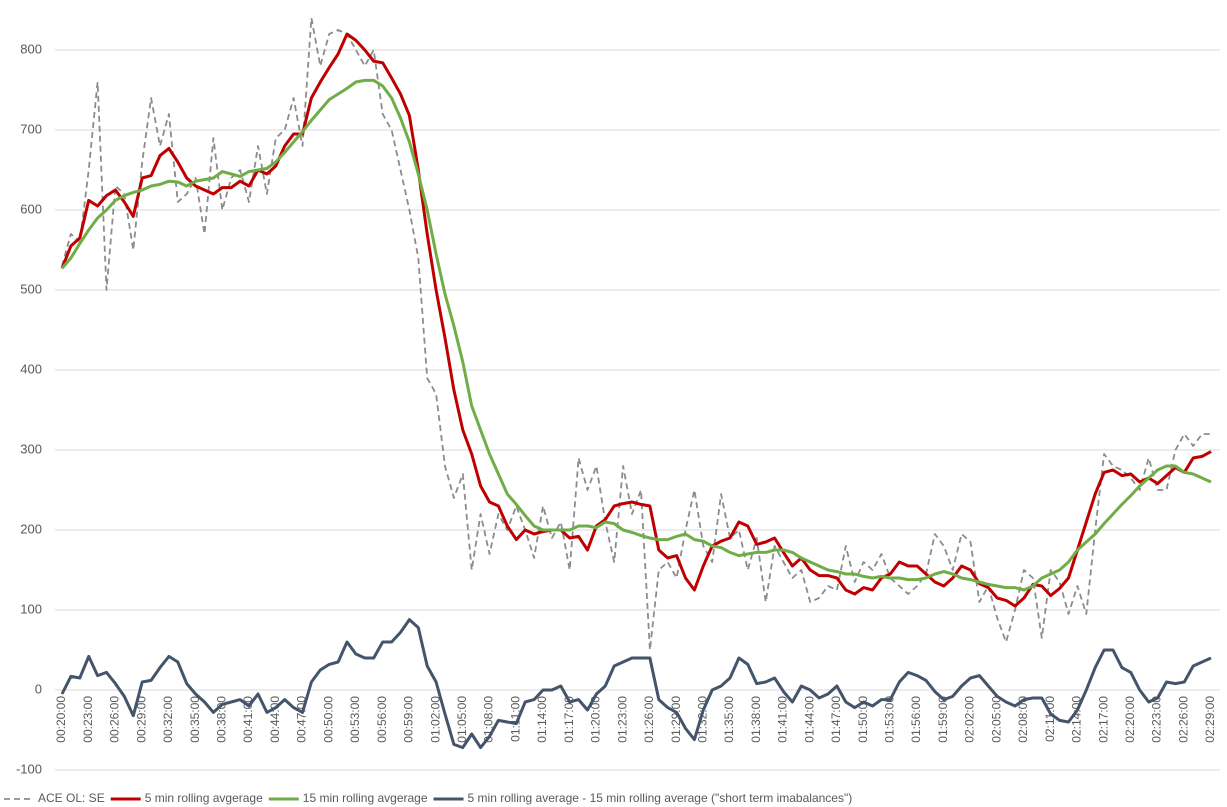 Image resolution: width=1227 pixels, height=807 pixels. Describe the element at coordinates (1210, 719) in the screenshot. I see `x-tick-label: 02:29:00` at that location.